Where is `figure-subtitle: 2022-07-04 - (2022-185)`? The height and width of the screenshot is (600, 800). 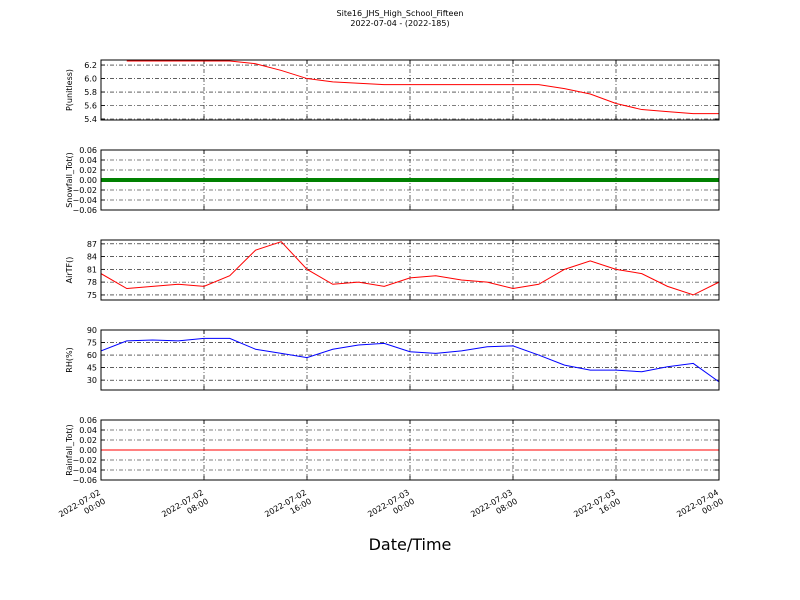 figure-subtitle: 2022-07-04 - (2022-185) is located at coordinates (399, 23).